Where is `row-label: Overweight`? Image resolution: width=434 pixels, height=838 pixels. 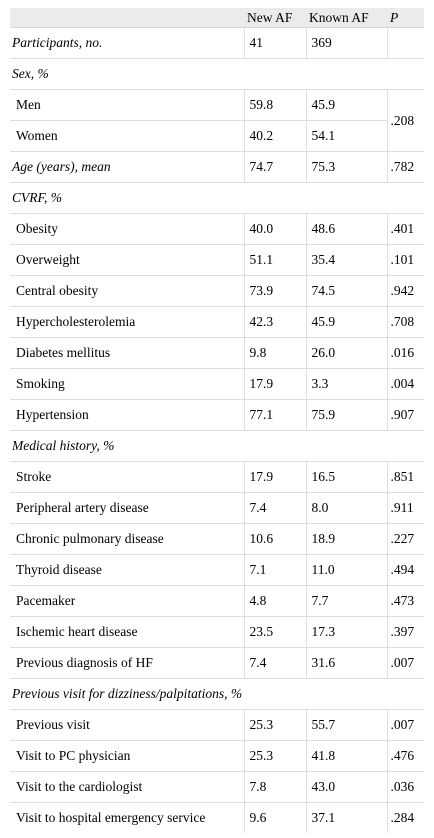 row-label: Overweight is located at coordinates (127, 260).